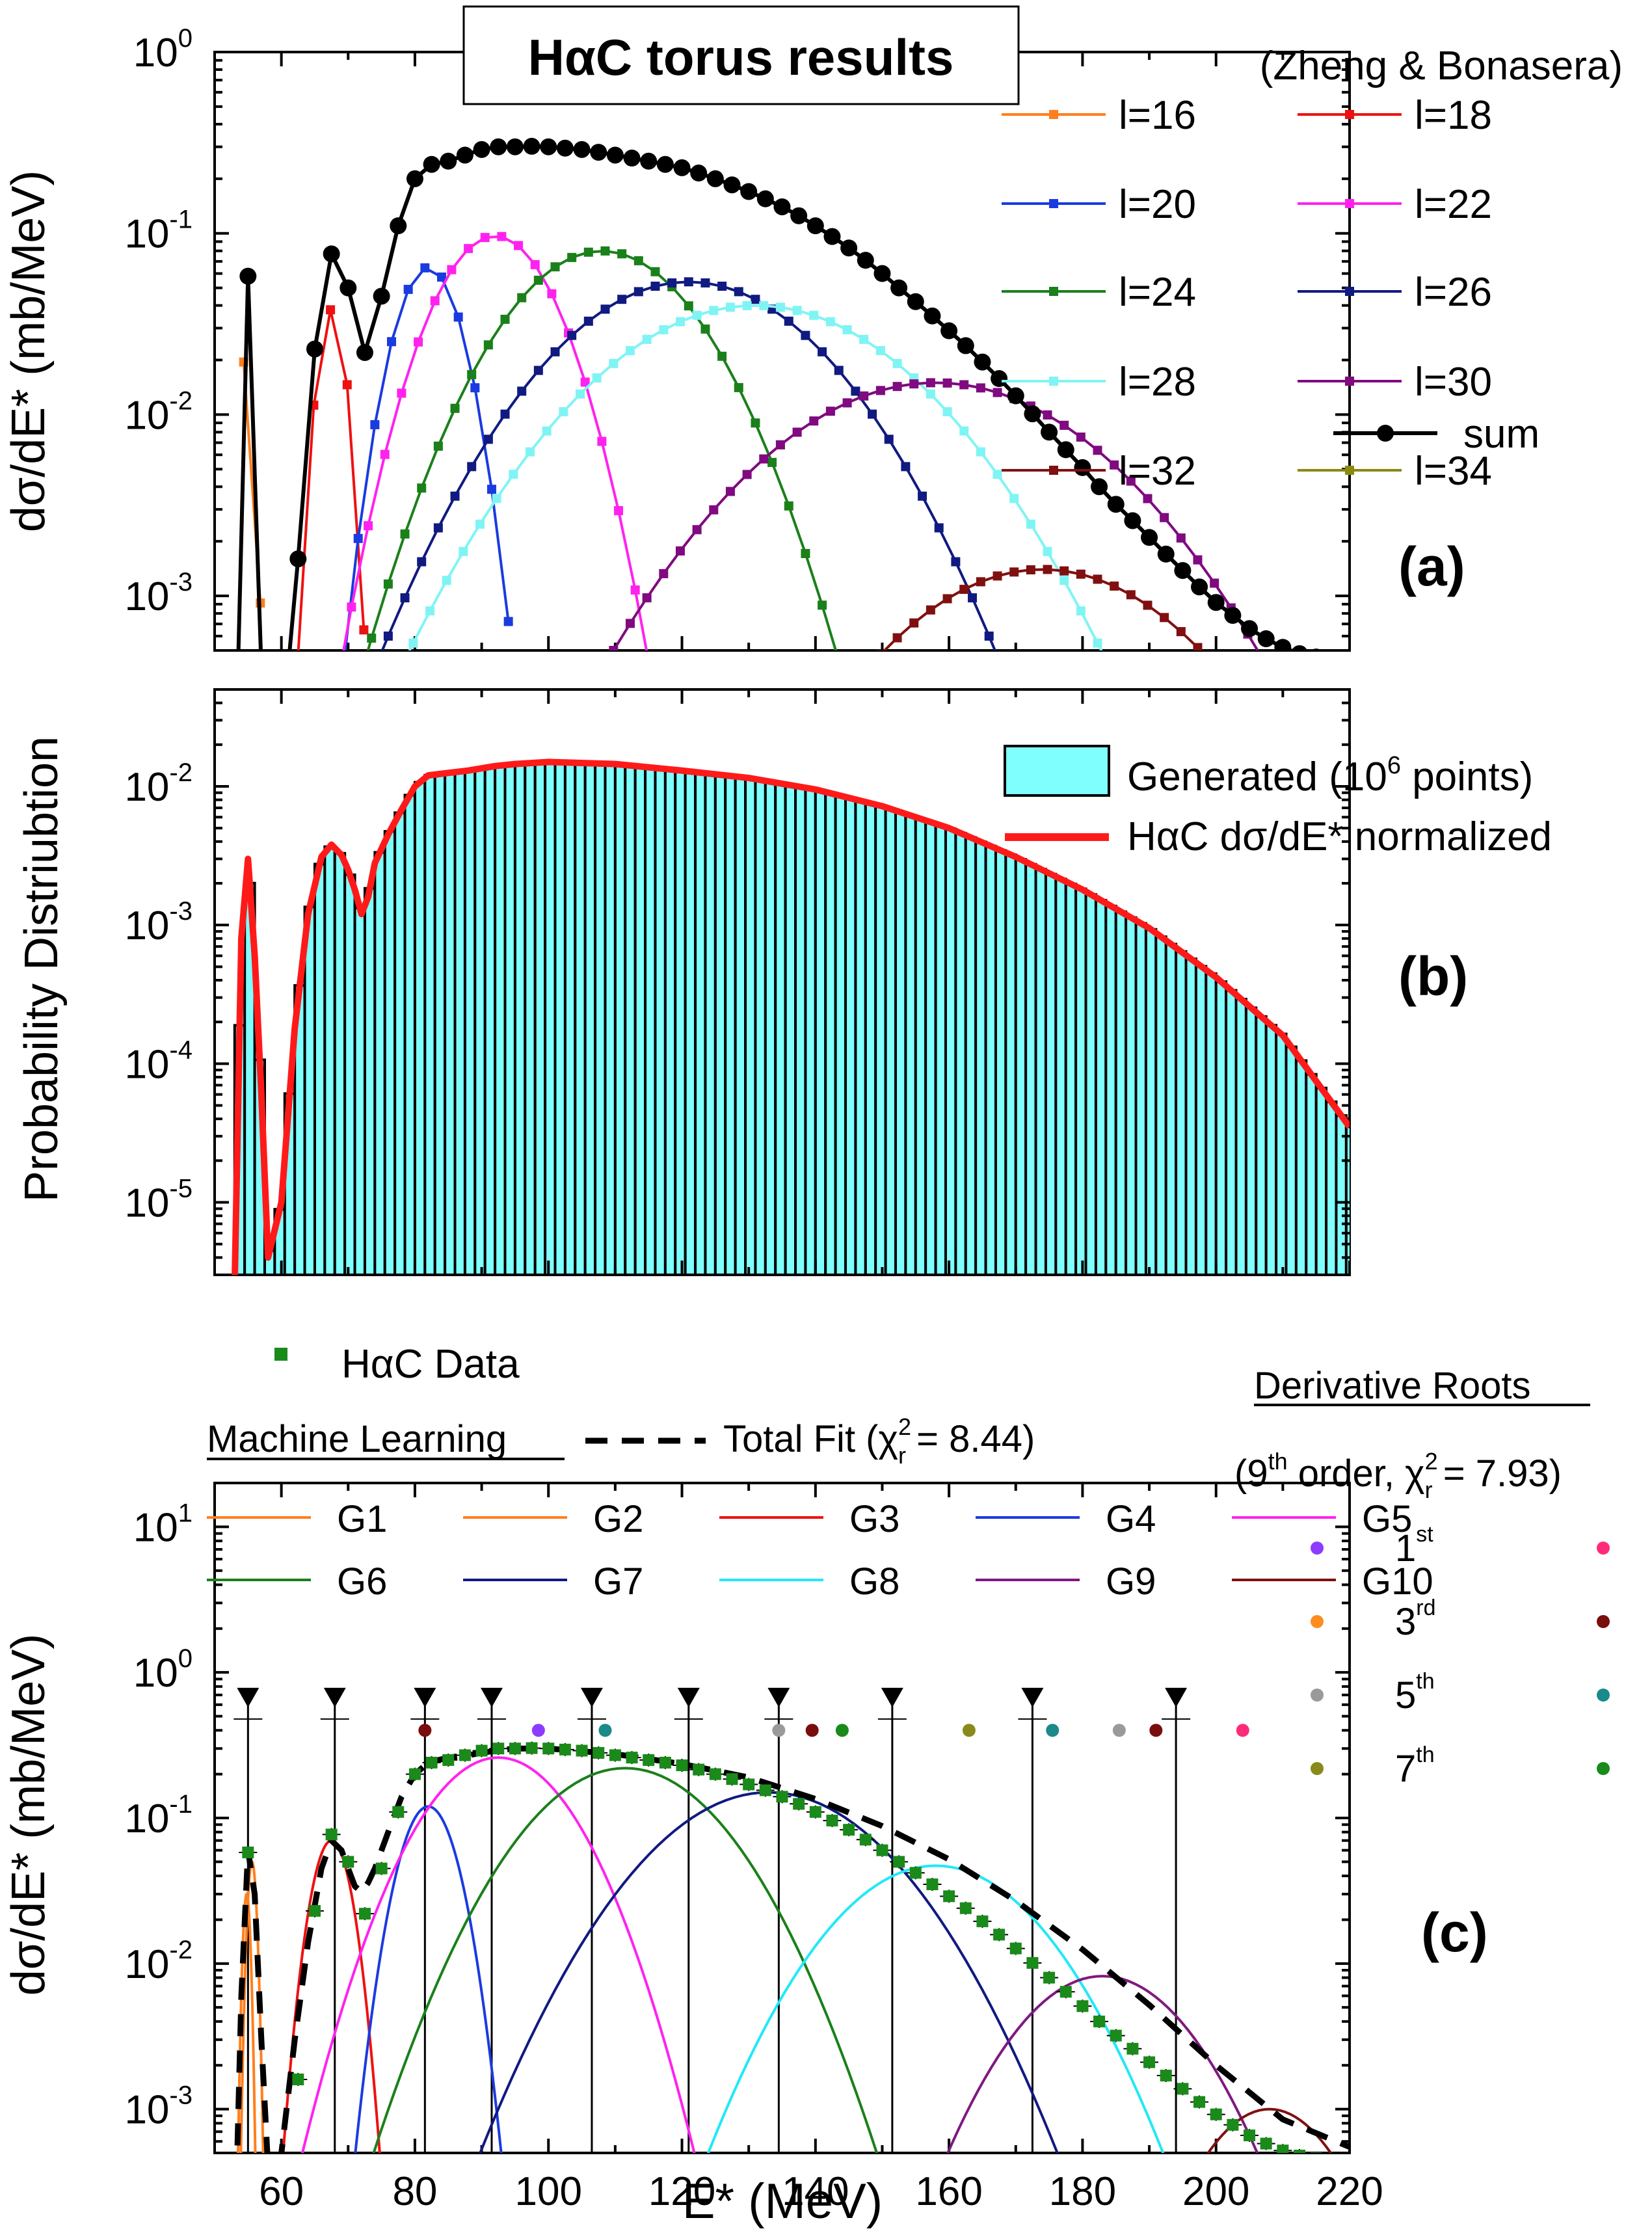 This screenshot has width=1652, height=2231. What do you see at coordinates (281, 2191) in the screenshot?
I see `panel-c-xtick-label: 60` at bounding box center [281, 2191].